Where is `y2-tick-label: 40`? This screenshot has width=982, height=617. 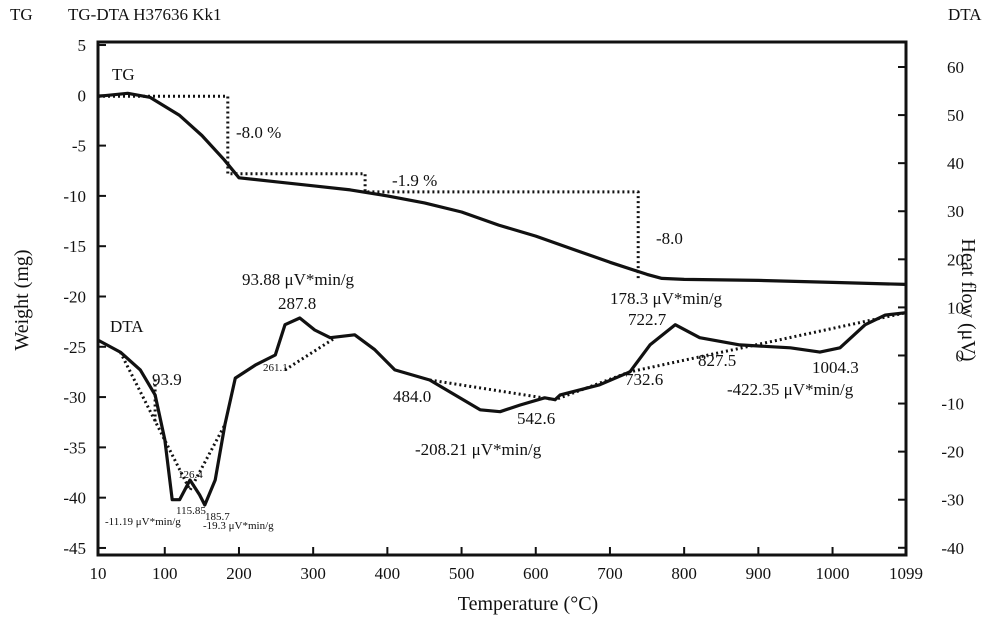
y2-tick-label: 40 is located at coordinates (955, 163).